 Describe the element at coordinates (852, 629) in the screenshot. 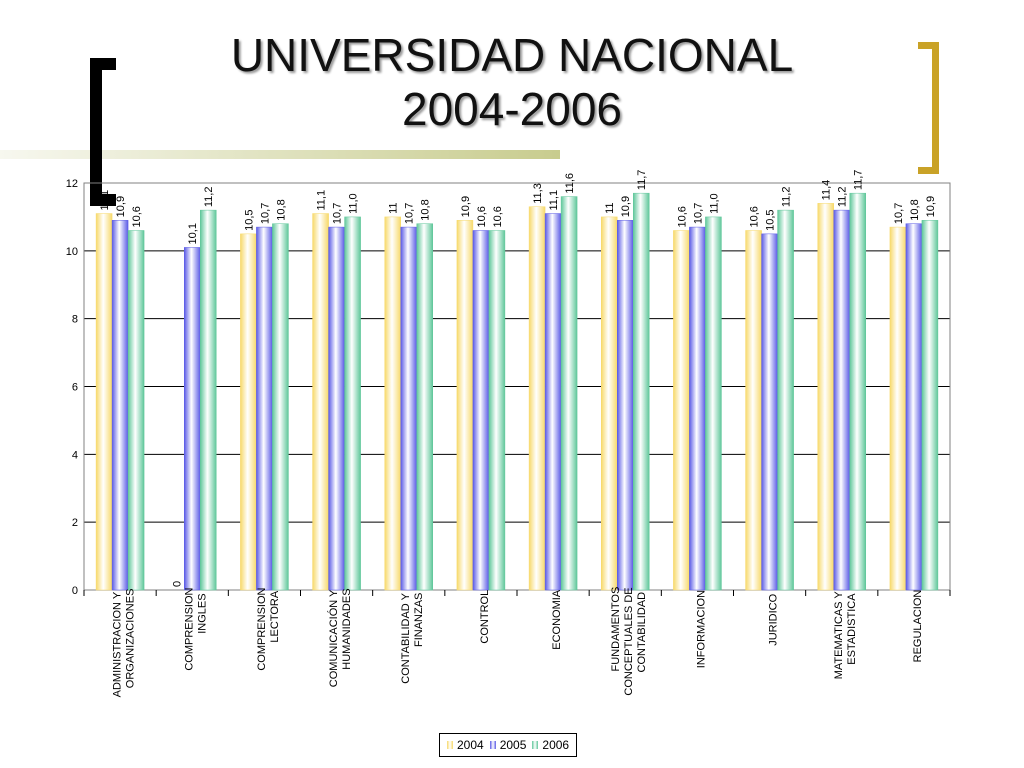

I see `category-label-line: ESTADISTICA` at that location.